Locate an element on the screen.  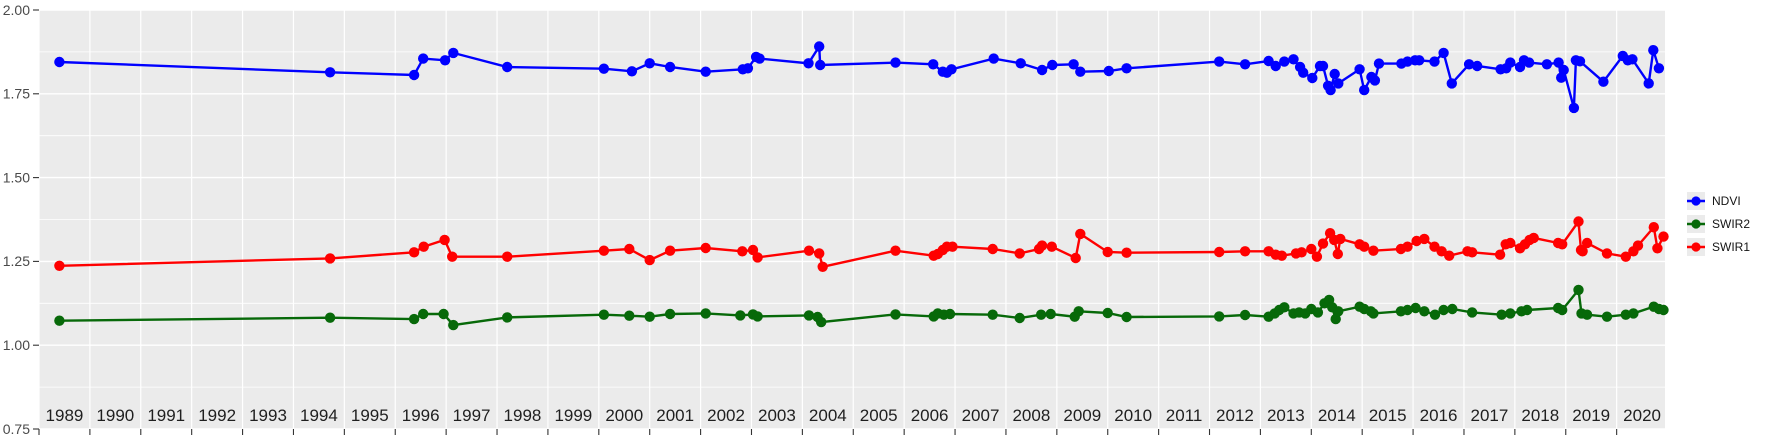
svg-text: 2000 is located at coordinates (624, 415).